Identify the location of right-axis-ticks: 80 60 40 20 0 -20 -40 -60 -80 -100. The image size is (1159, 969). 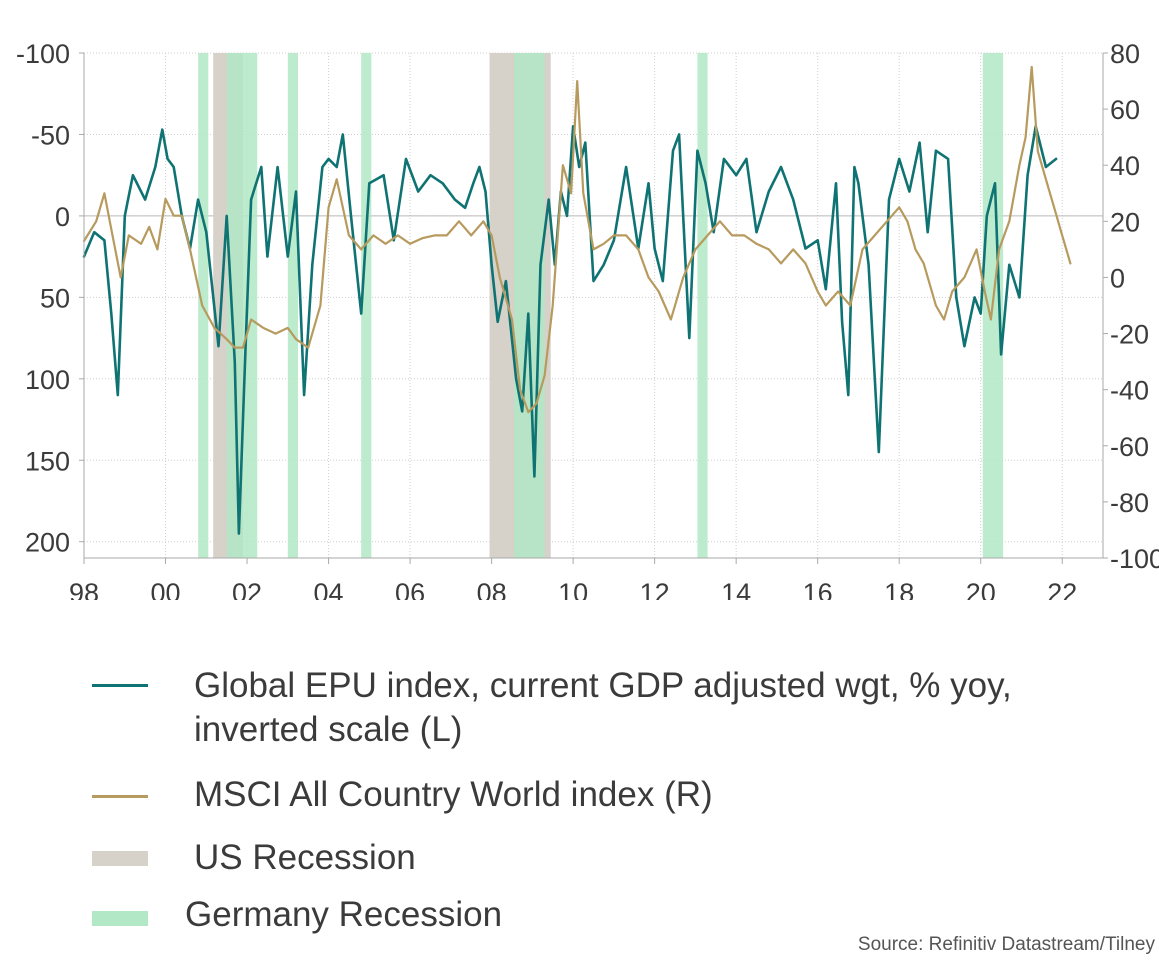
(1131, 306).